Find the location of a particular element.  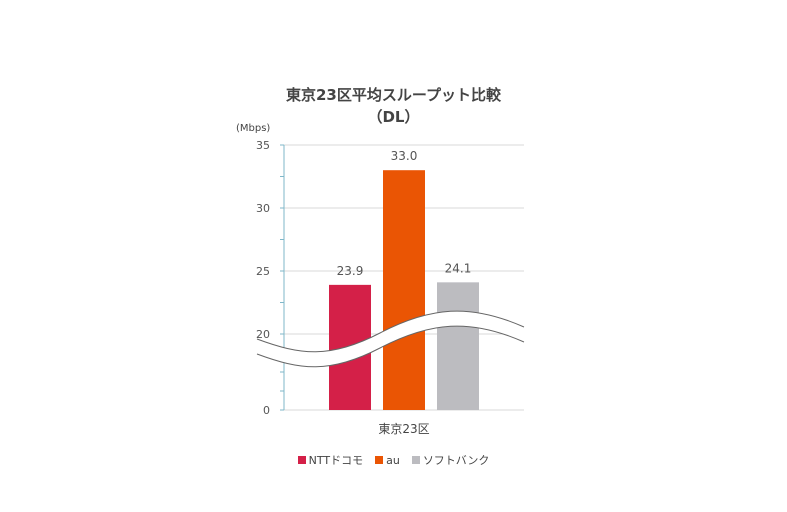

y-tick-label: 0 is located at coordinates (266, 410).